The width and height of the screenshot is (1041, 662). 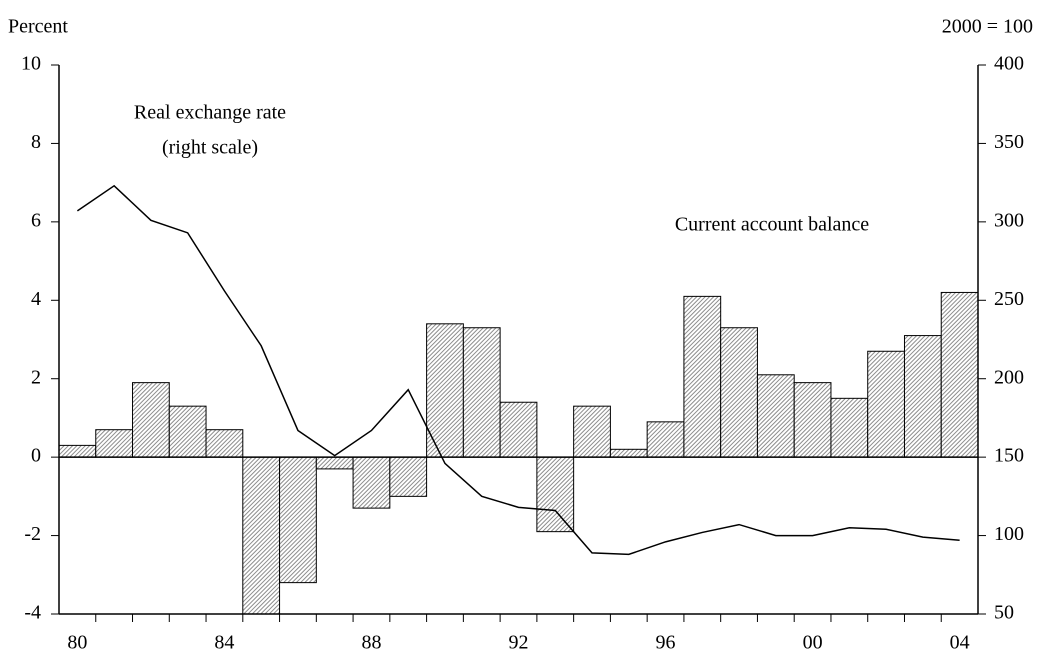 What do you see at coordinates (987, 27) in the screenshot?
I see `y2-axis-label: 2000 = 100` at bounding box center [987, 27].